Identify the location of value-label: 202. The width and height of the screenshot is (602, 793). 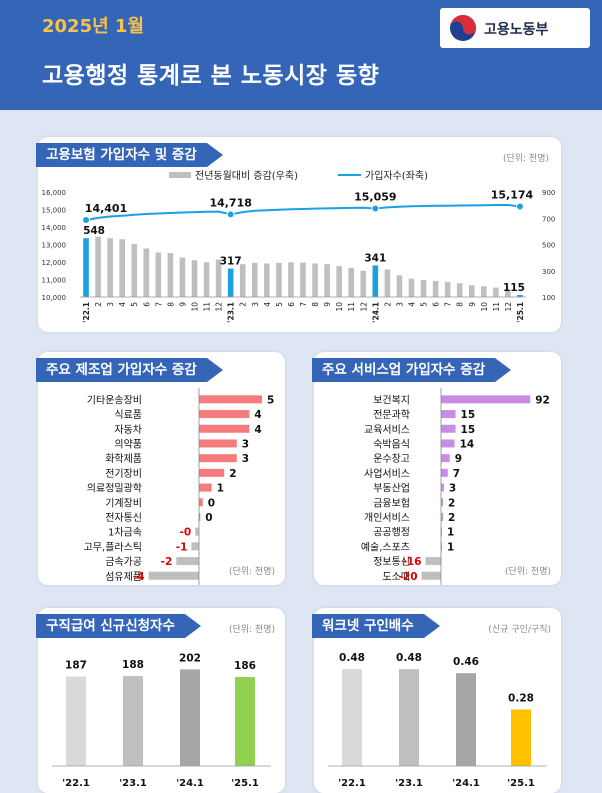
(190, 658).